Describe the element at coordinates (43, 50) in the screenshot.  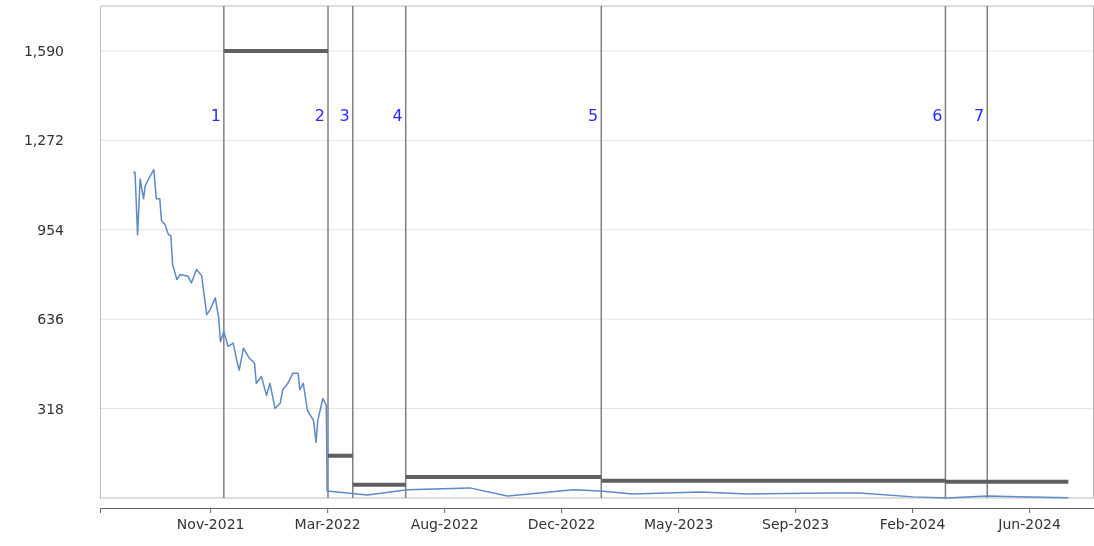
I see `y-tick-label: 1,590` at that location.